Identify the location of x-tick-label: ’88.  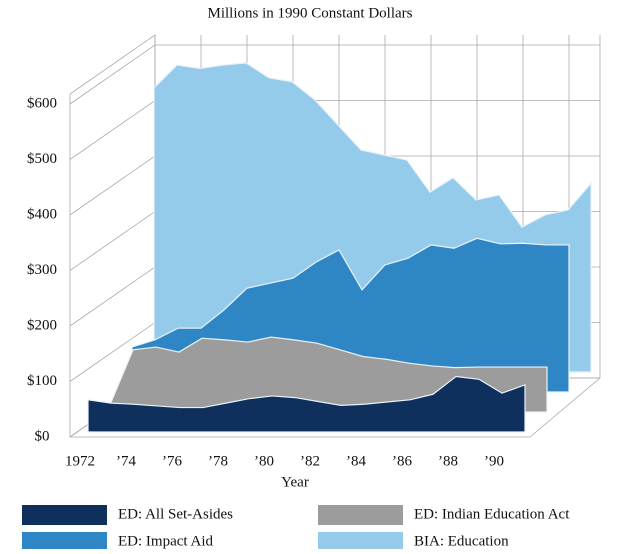
(448, 461).